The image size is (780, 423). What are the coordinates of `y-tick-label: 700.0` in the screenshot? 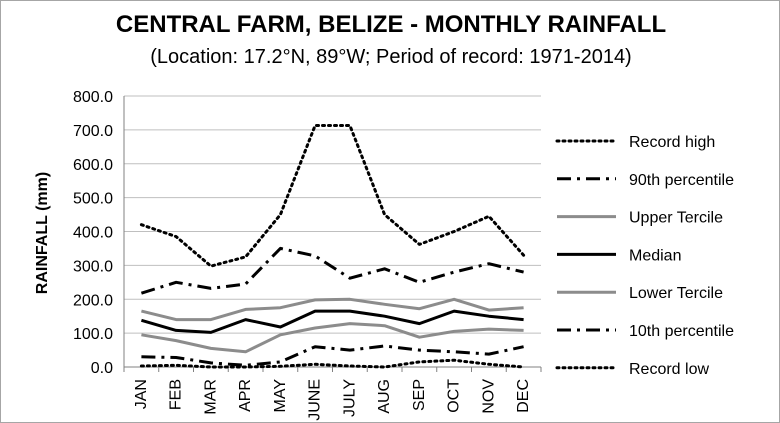 It's located at (93, 131).